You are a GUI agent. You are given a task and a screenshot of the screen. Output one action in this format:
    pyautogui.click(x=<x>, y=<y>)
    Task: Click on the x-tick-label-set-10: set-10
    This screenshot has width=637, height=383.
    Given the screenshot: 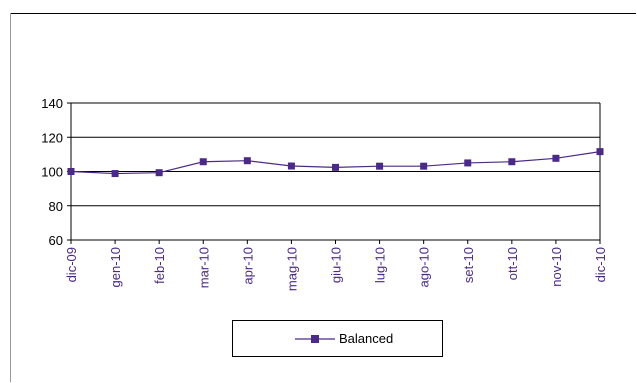 What is the action you would take?
    pyautogui.click(x=468, y=265)
    